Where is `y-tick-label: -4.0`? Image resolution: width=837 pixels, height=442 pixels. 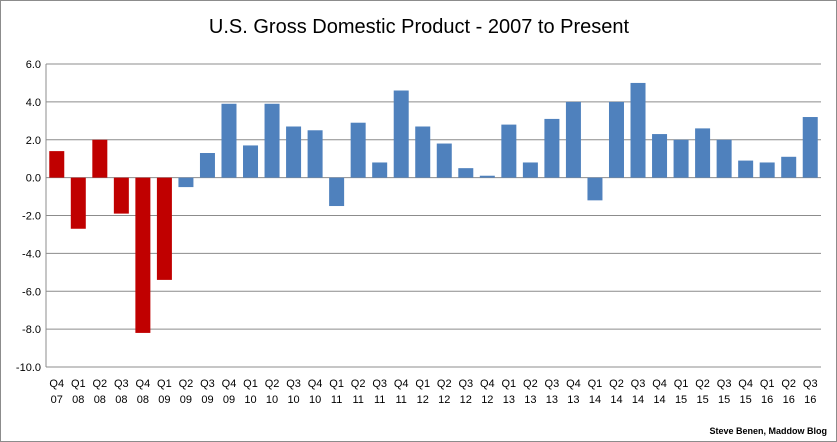
y-tick-label: -4.0 is located at coordinates (31, 254).